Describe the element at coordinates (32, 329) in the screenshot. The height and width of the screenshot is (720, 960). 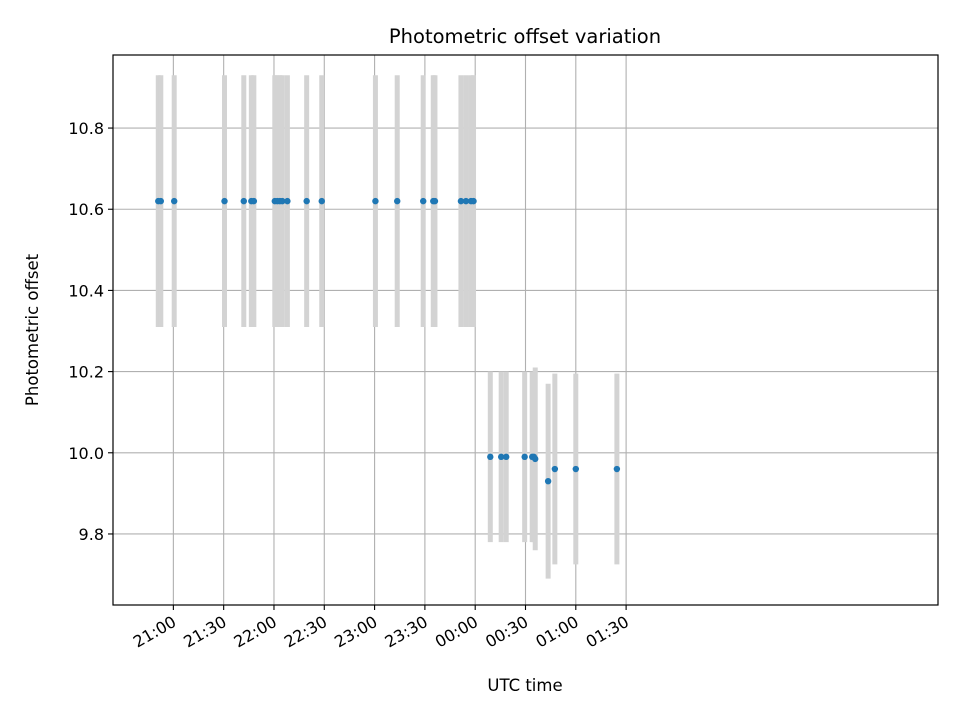
I see `y-axis-label: Photometric offset` at that location.